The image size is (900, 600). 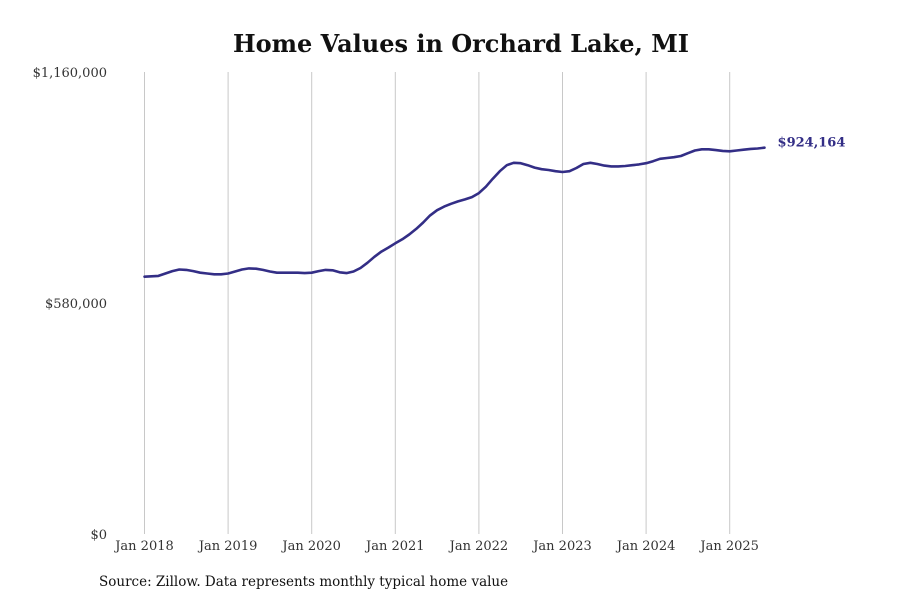 I want to click on end-value-label: $924,164, so click(x=812, y=143).